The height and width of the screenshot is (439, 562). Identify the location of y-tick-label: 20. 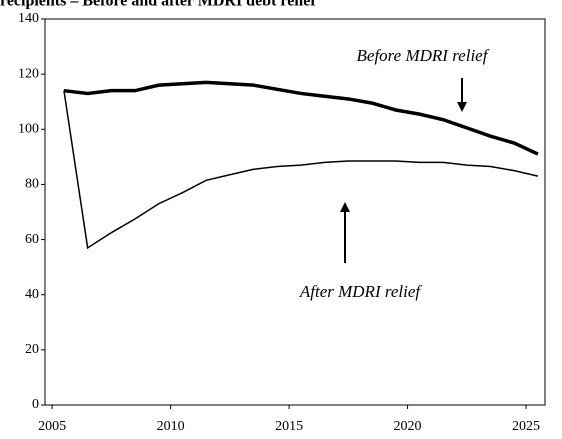
(32, 349).